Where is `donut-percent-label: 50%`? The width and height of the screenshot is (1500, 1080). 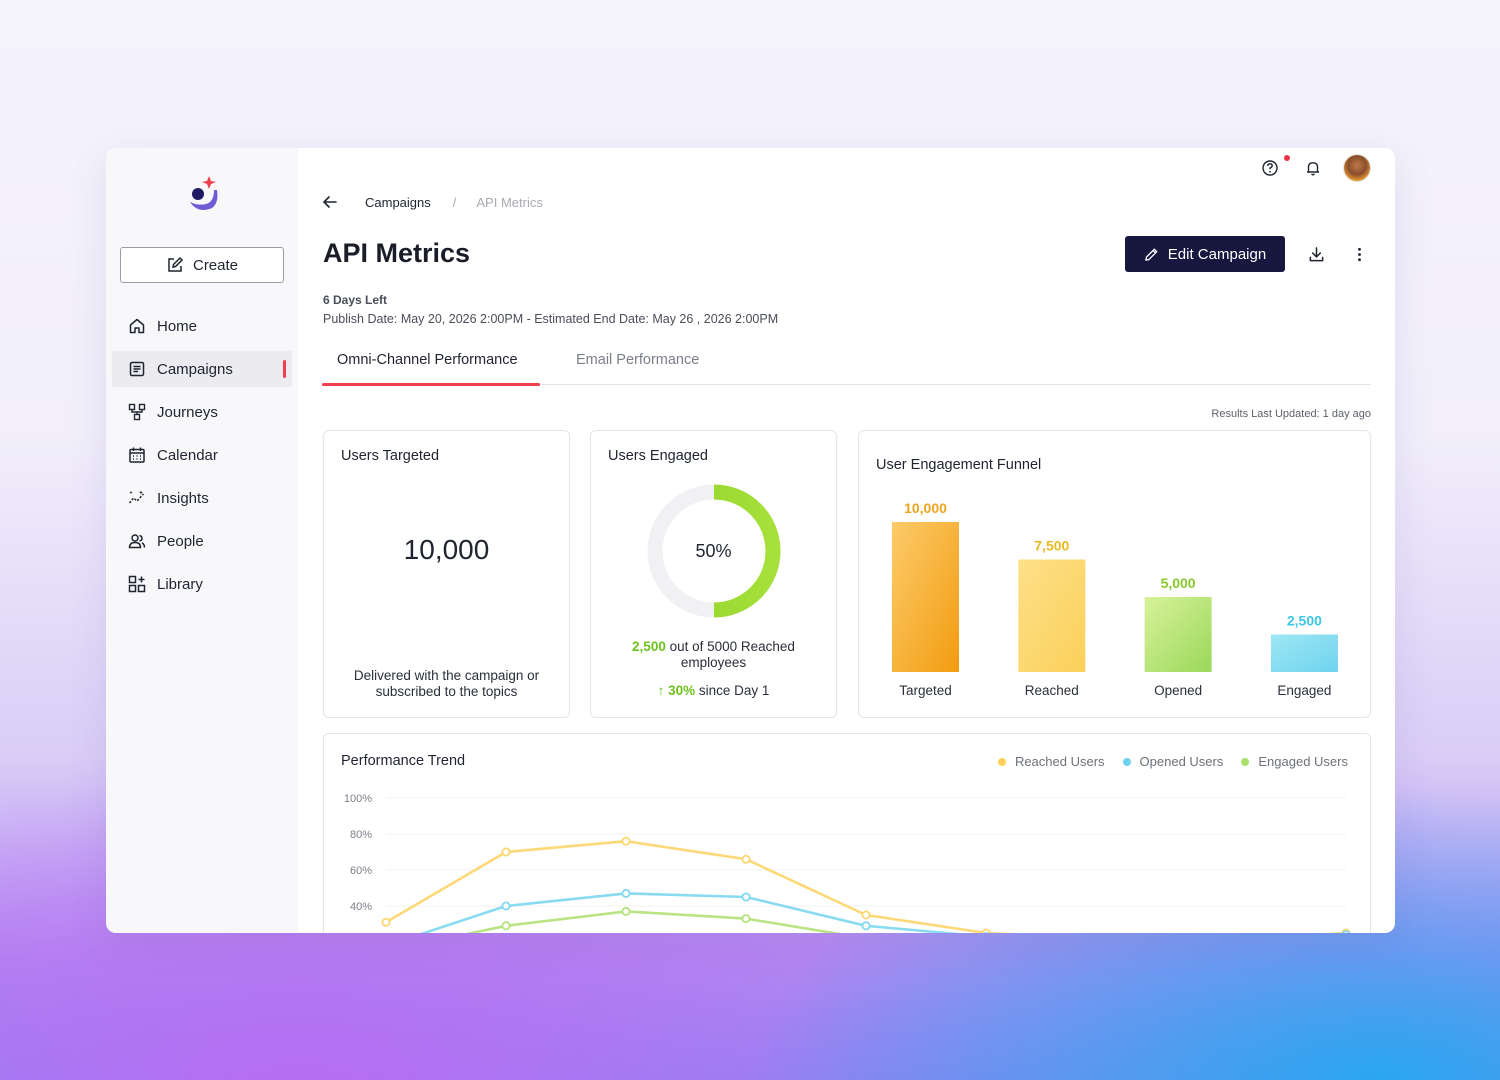 donut-percent-label: 50% is located at coordinates (713, 551).